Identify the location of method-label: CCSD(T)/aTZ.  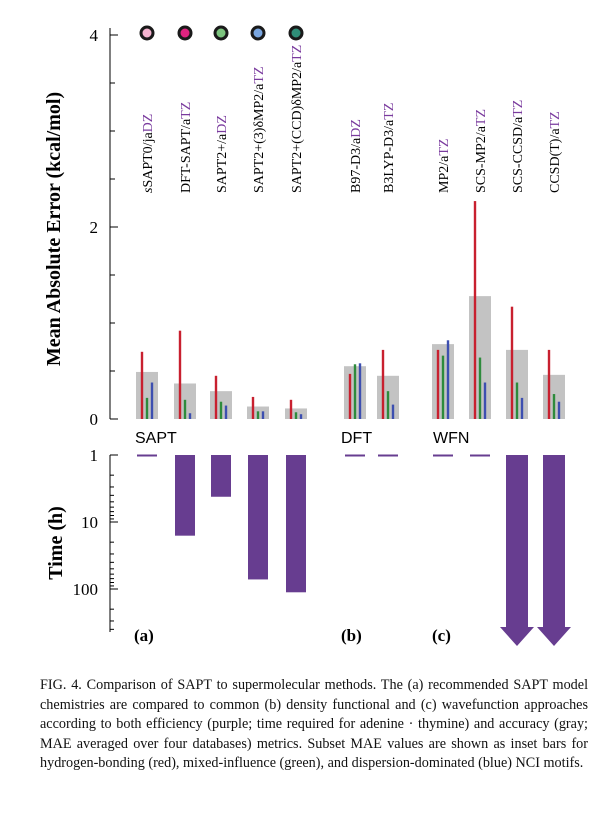
(555, 152).